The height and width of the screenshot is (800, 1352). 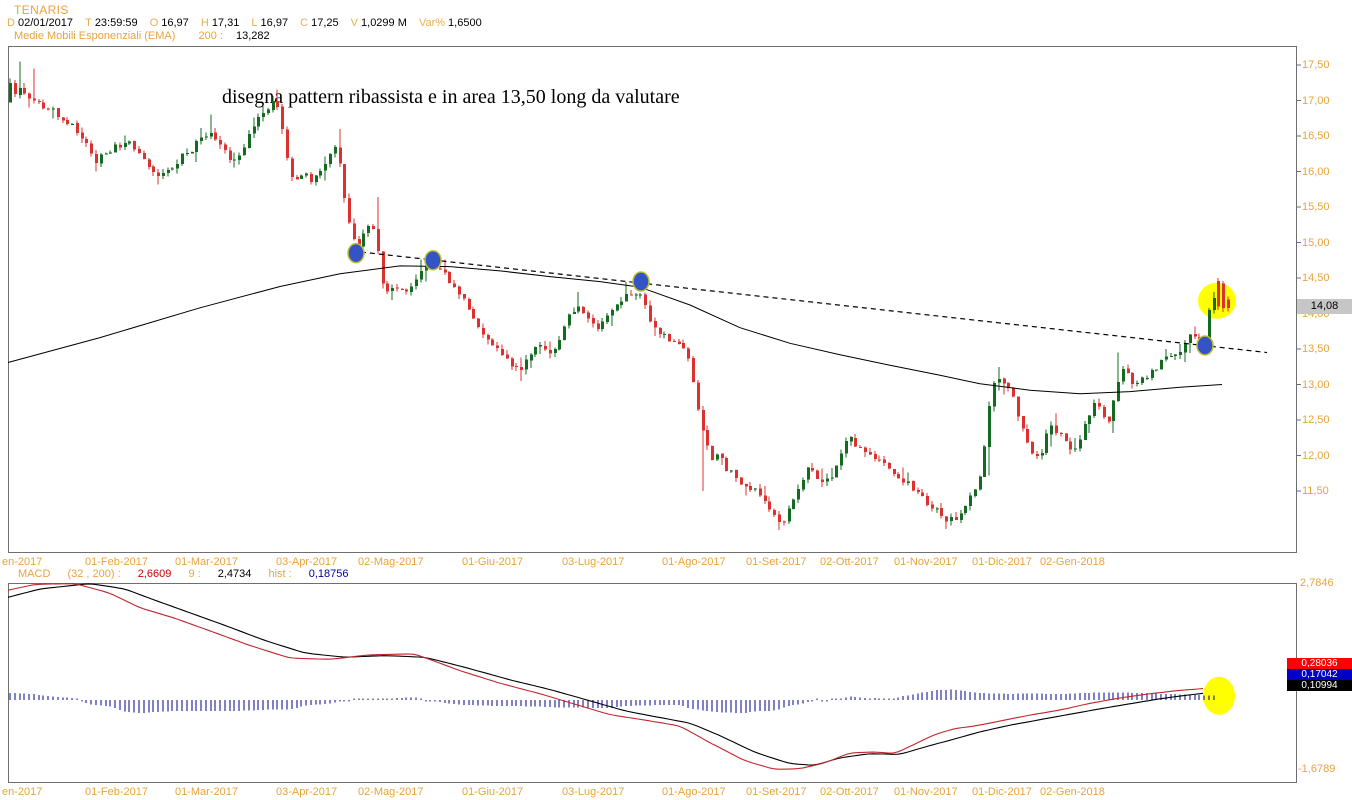 What do you see at coordinates (1316, 136) in the screenshot?
I see `price-axis-label: 16,50` at bounding box center [1316, 136].